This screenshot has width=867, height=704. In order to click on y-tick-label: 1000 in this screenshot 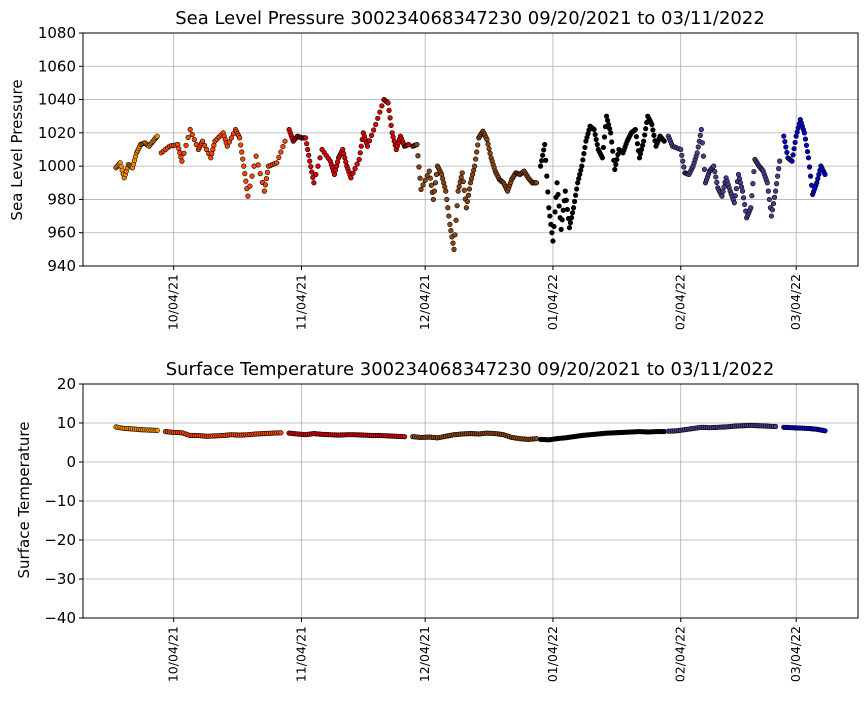, I will do `click(57, 166)`.